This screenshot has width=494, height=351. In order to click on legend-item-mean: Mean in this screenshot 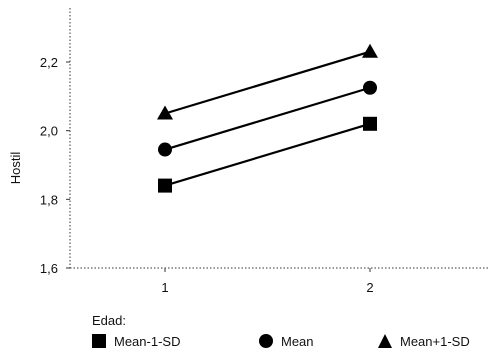, I will do `click(286, 341)`.